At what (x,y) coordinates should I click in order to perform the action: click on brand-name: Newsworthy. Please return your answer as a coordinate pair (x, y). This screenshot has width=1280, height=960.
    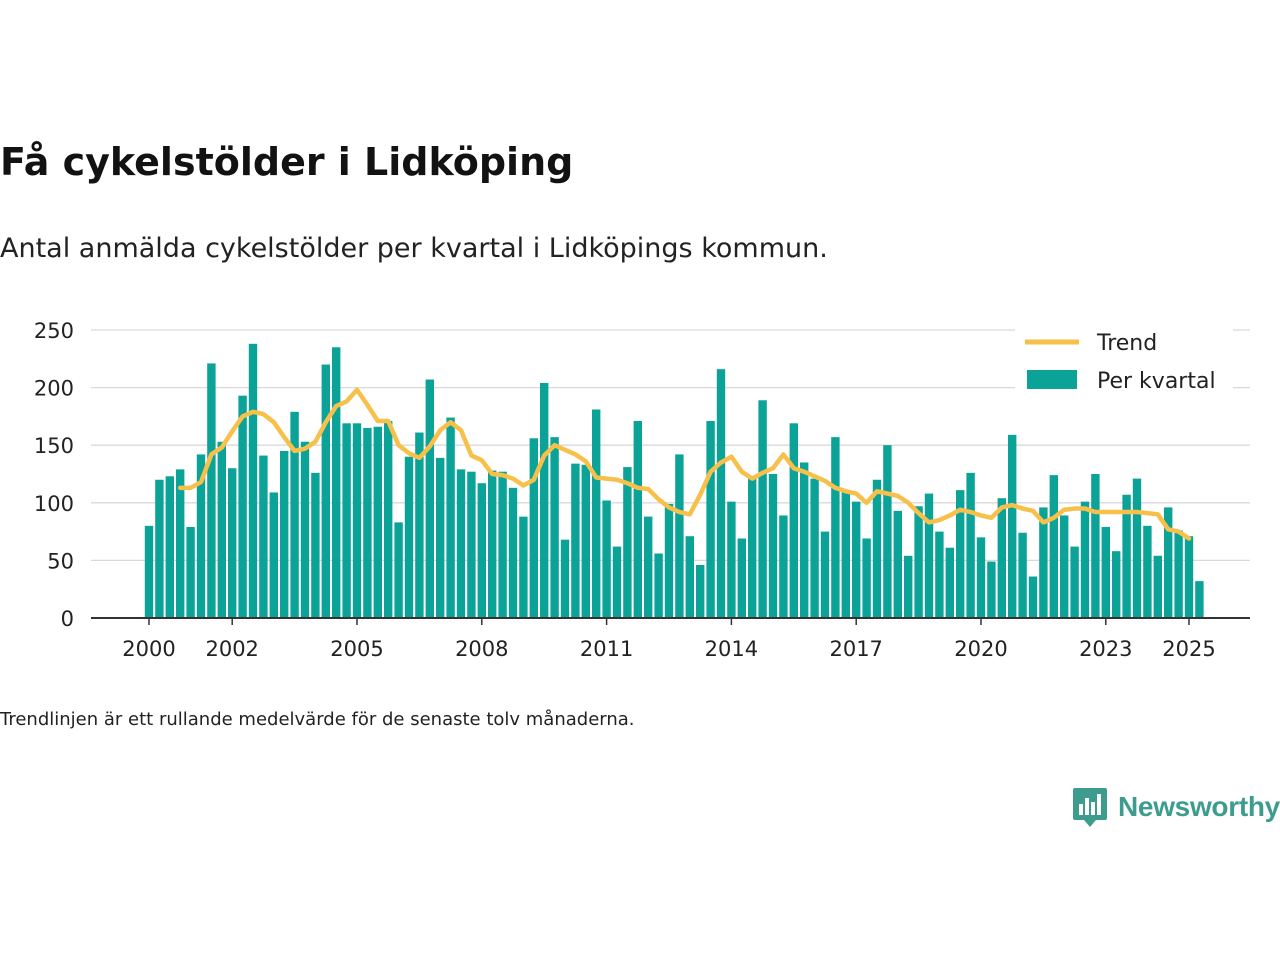
    Looking at the image, I should click on (1199, 806).